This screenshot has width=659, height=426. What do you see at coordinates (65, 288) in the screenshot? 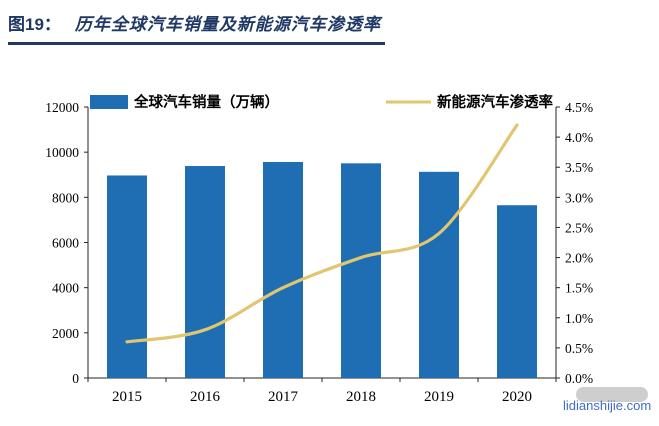
I see `left-axis-tick-label: 4000` at bounding box center [65, 288].